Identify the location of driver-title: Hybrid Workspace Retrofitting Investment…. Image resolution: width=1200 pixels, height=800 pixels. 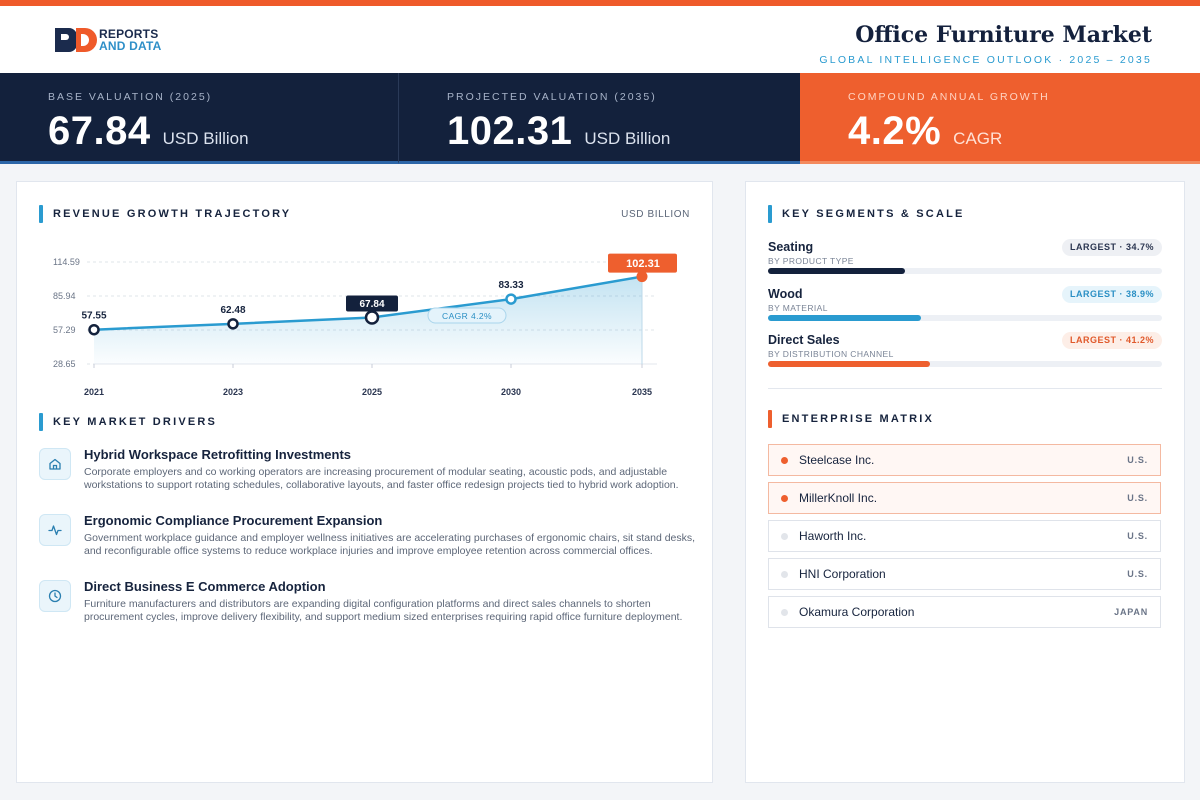
(218, 454).